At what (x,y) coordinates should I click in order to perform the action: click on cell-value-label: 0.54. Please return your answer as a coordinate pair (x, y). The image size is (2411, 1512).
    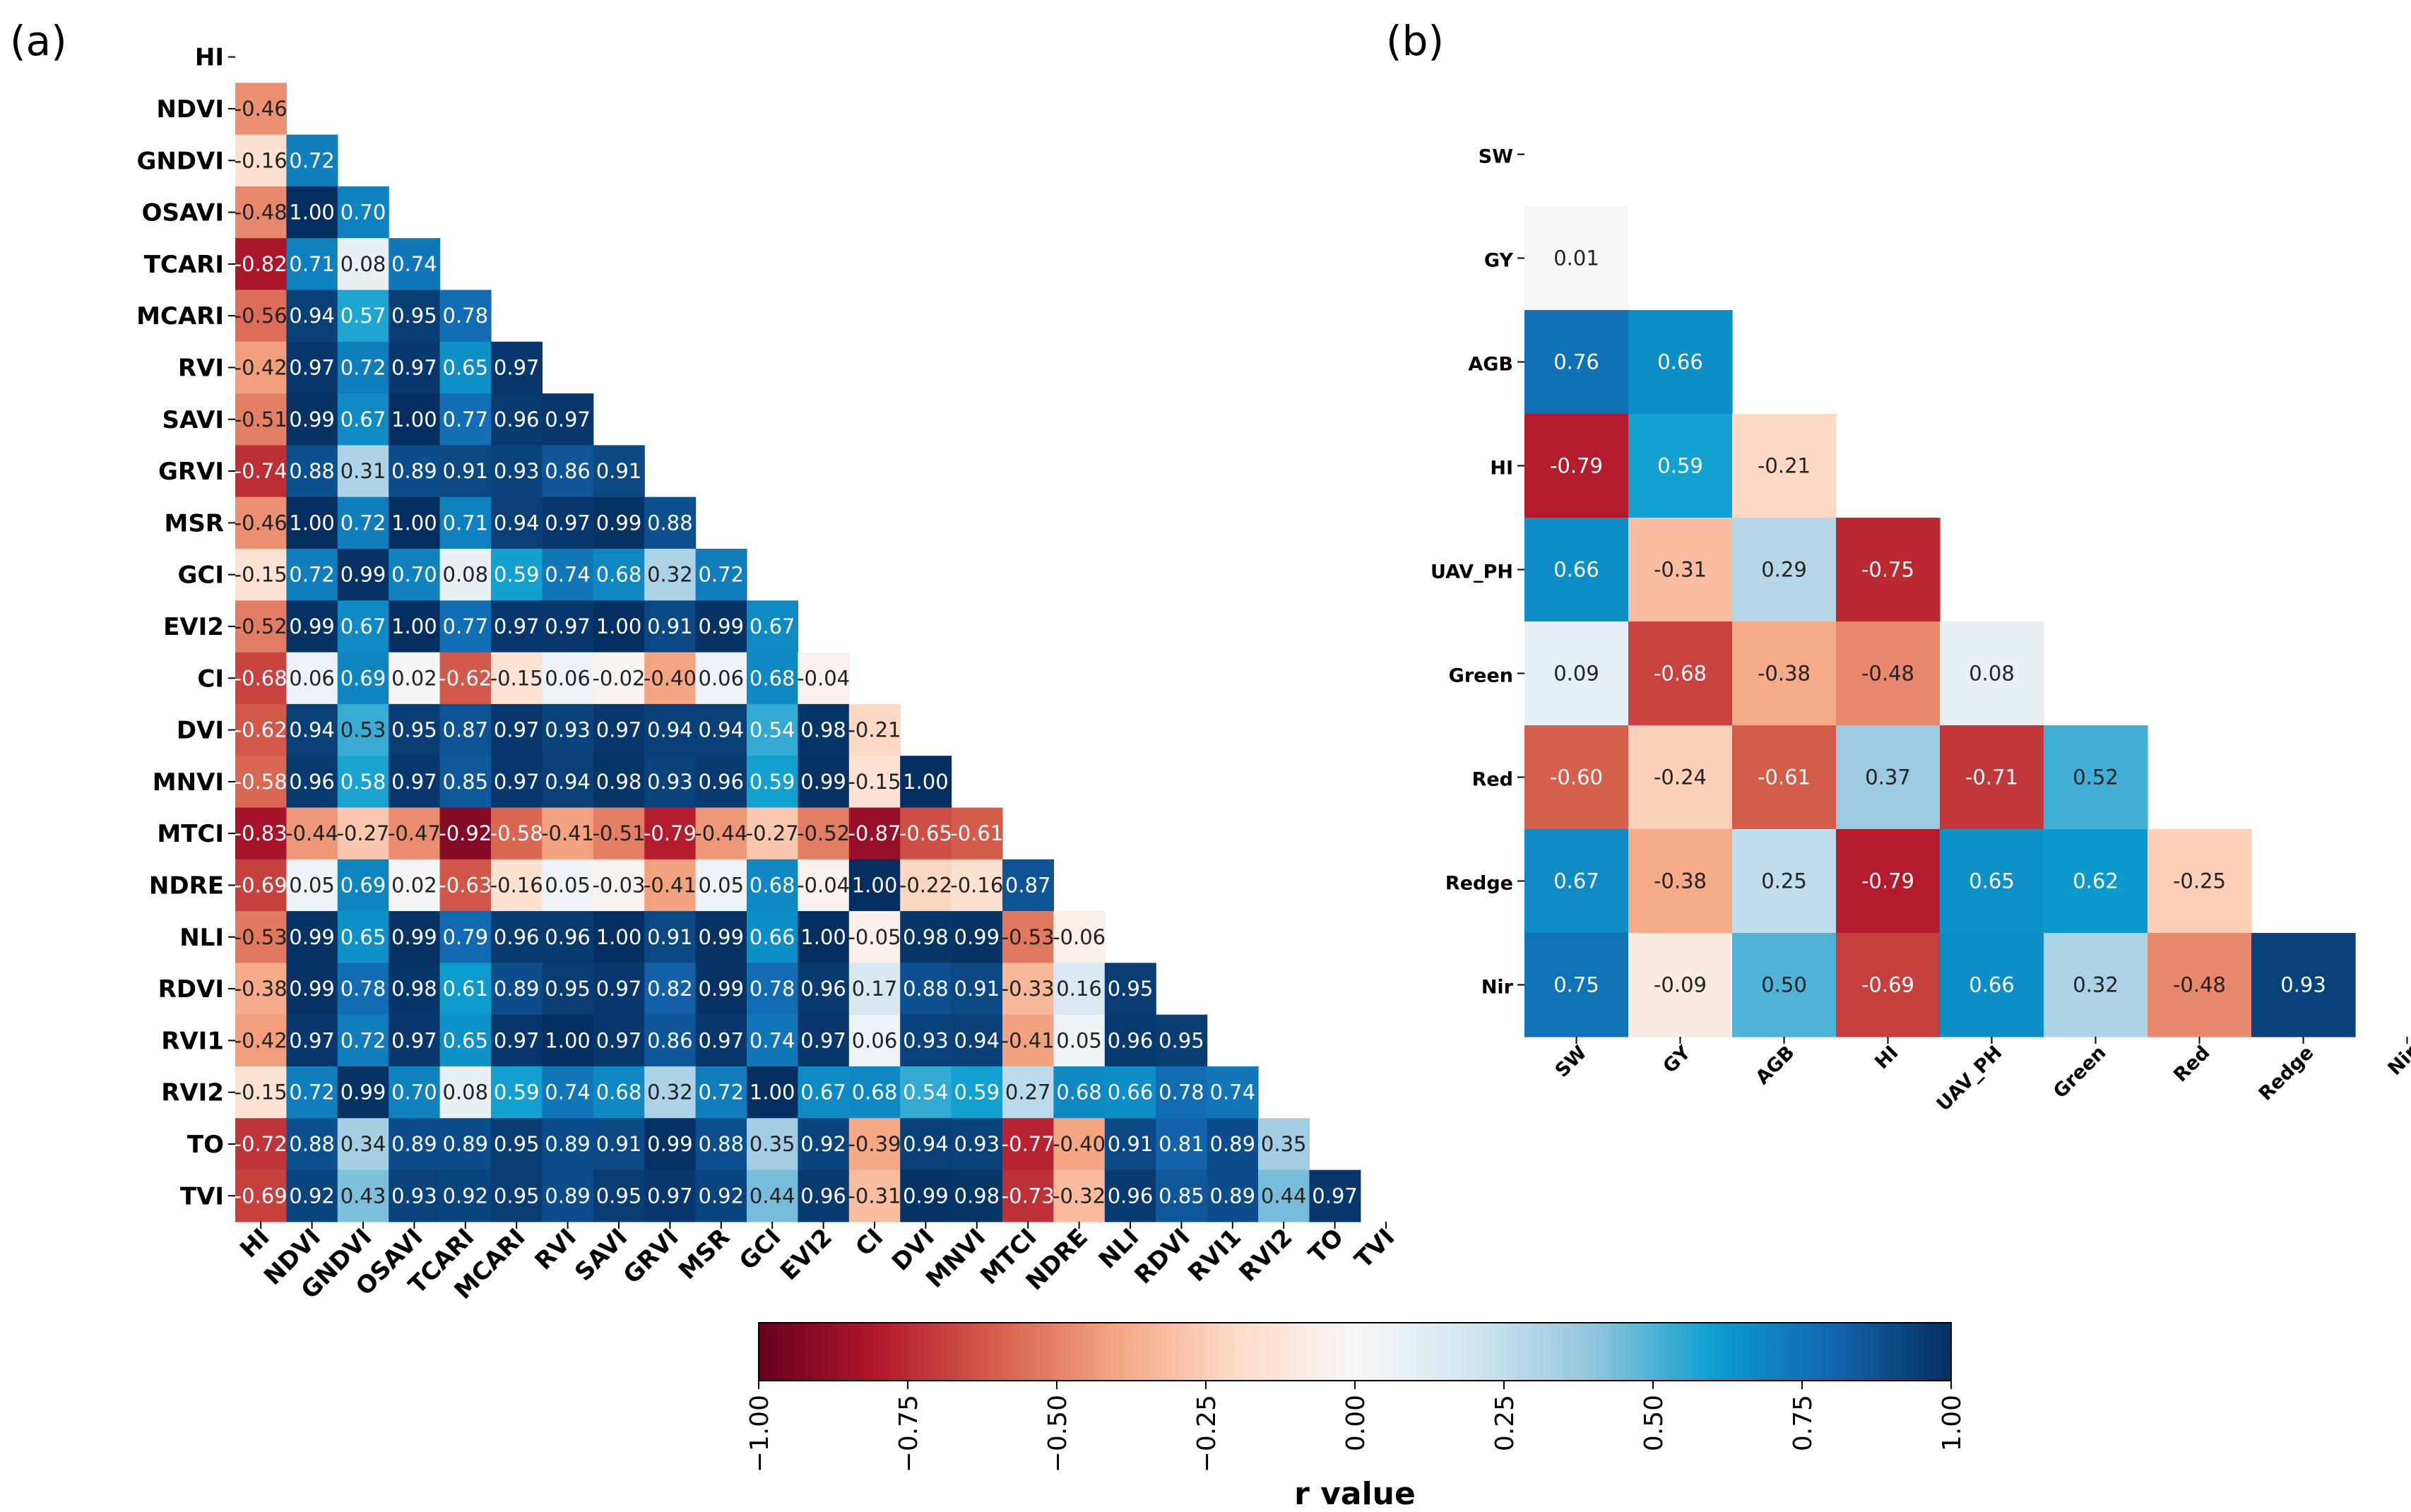
    Looking at the image, I should click on (772, 730).